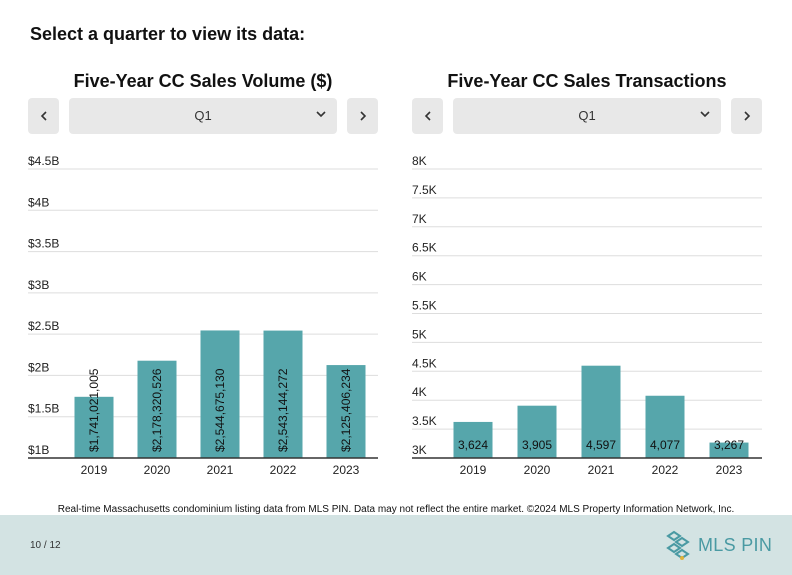 This screenshot has height=575, width=792. I want to click on y-tick-label: $4B, so click(38, 202).